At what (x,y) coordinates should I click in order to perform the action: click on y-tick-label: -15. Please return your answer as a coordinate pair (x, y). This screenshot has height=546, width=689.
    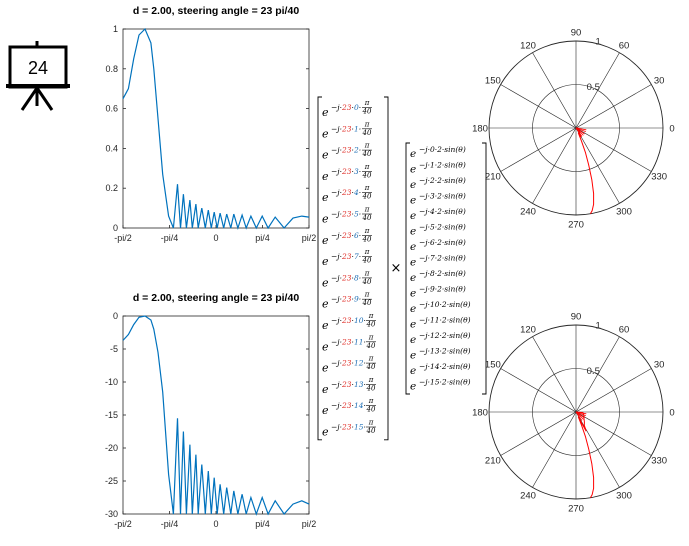
    Looking at the image, I should click on (111, 415).